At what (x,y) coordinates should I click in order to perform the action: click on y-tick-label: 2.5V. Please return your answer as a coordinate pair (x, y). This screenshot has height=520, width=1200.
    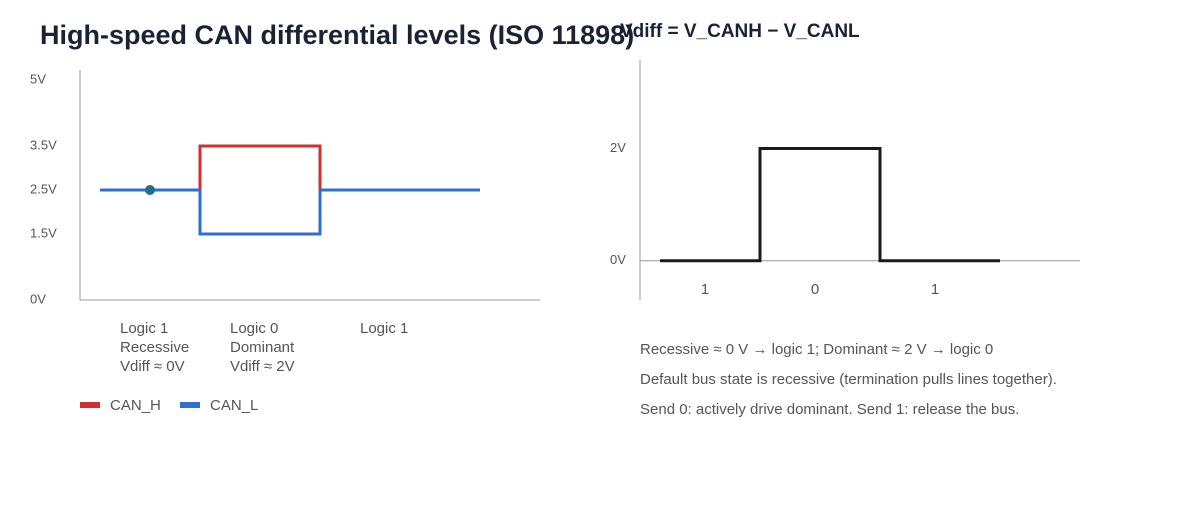
    Looking at the image, I should click on (43, 188).